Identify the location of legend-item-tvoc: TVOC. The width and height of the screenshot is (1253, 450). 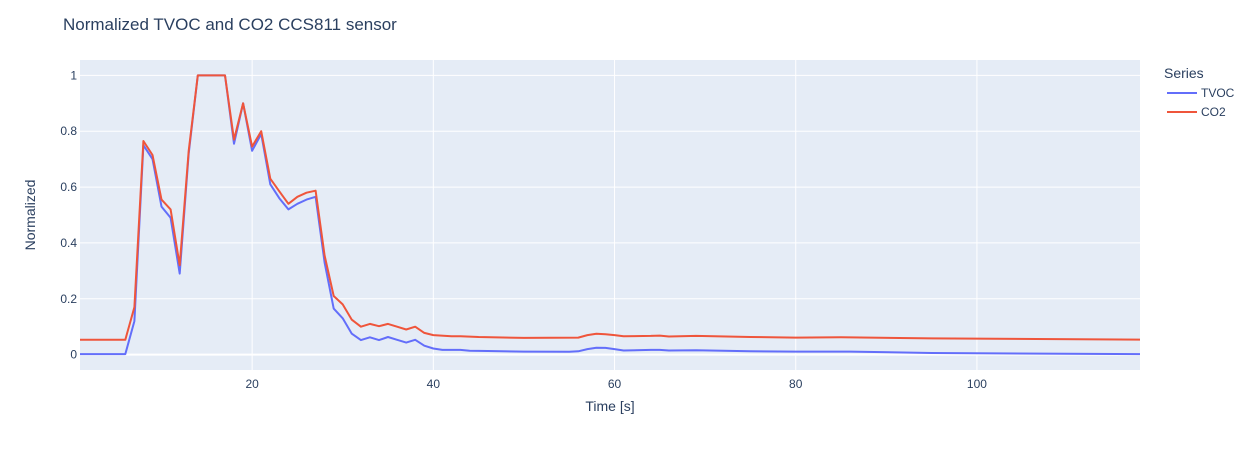
(1201, 93).